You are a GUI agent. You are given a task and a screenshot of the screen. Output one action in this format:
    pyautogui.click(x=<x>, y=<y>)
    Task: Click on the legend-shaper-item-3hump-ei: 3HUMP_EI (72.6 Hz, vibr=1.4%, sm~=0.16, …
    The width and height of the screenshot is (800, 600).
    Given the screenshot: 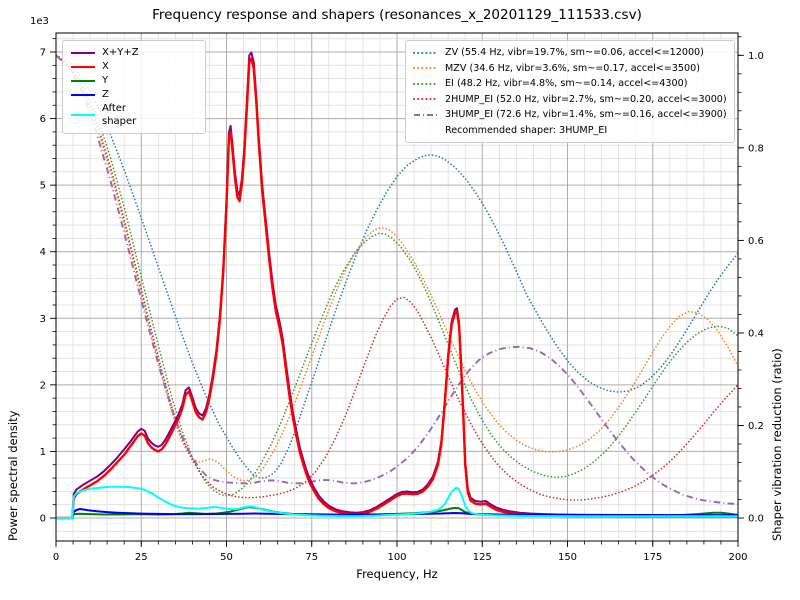 What is the action you would take?
    pyautogui.click(x=570, y=115)
    